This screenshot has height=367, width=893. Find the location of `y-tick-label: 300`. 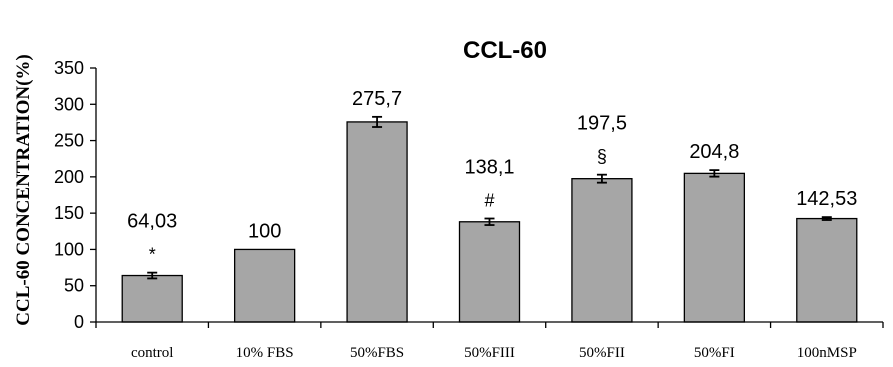

y-tick-label: 300 is located at coordinates (69, 104).